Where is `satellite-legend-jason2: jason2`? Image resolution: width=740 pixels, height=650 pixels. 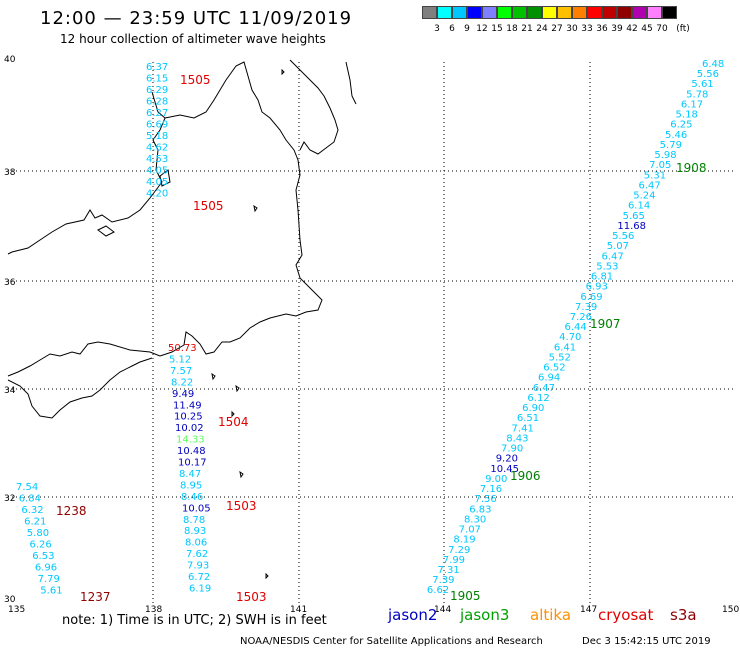
satellite-legend-jason2: jason2 is located at coordinates (413, 615).